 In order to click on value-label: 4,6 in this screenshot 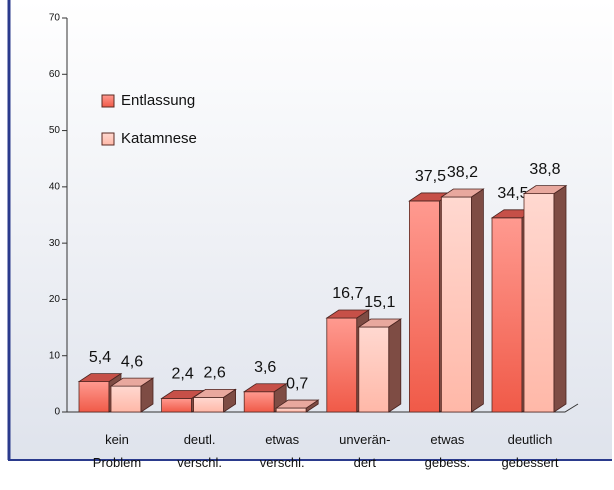, I will do `click(132, 361)`.